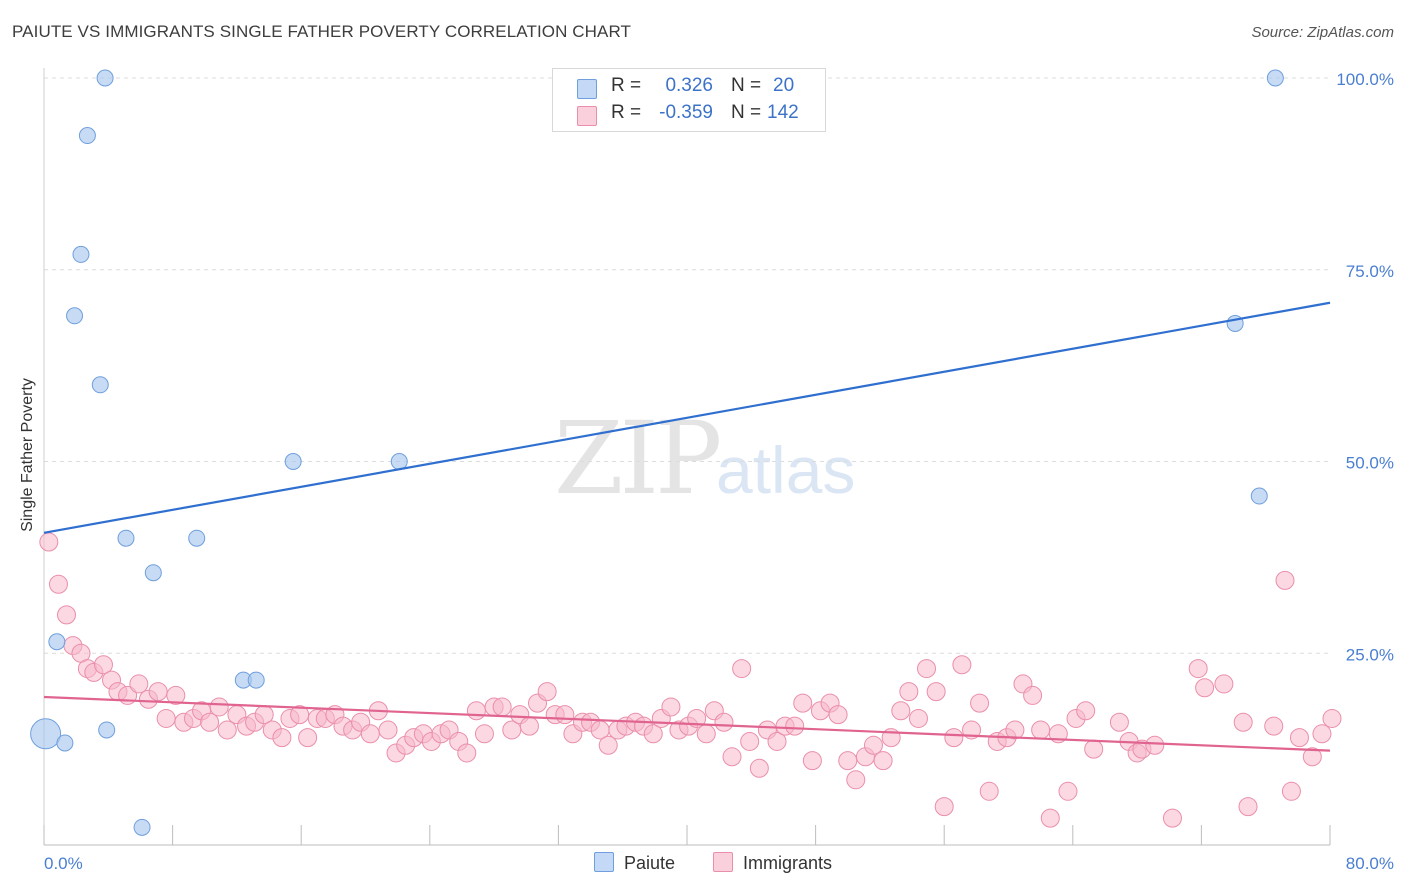 The image size is (1406, 892). Describe the element at coordinates (687, 723) in the screenshot. I see `immigrants-trend-line` at that location.